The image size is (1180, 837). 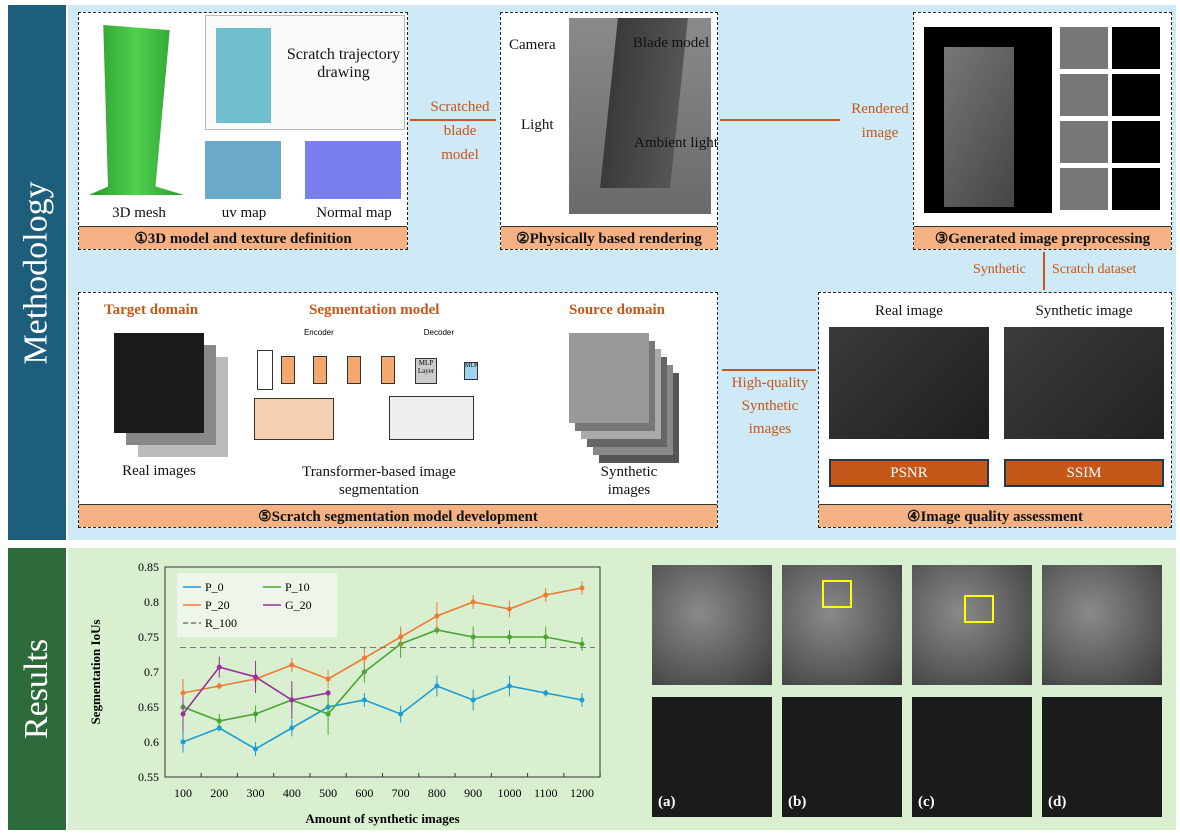 I want to click on result-mask-c: (c), so click(x=972, y=757).